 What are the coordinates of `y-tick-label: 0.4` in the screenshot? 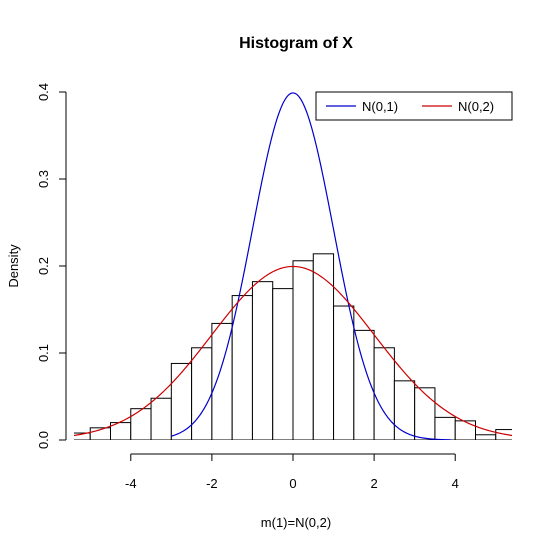 It's located at (43, 92).